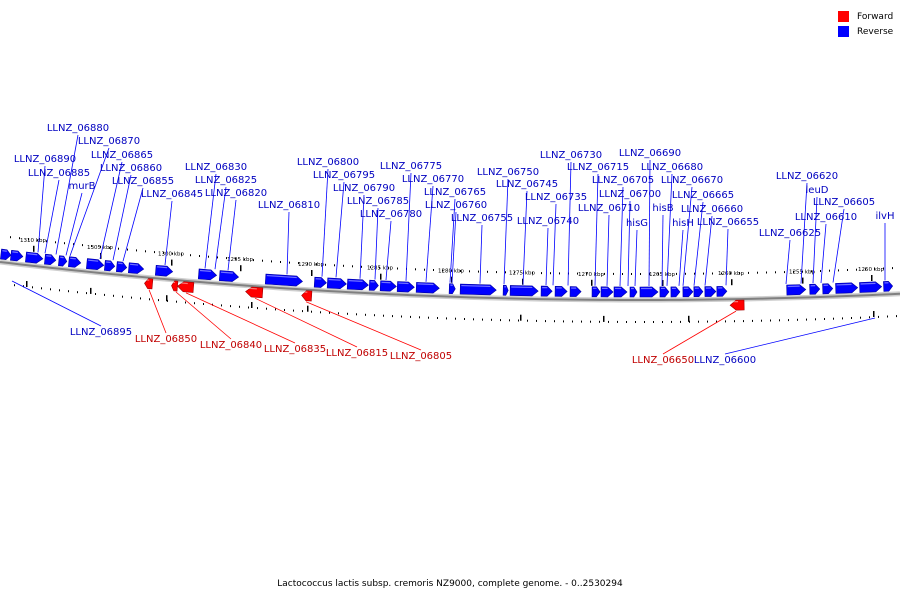  What do you see at coordinates (571, 155) in the screenshot?
I see `reverse-gene-label-27: LLNZ_06730` at bounding box center [571, 155].